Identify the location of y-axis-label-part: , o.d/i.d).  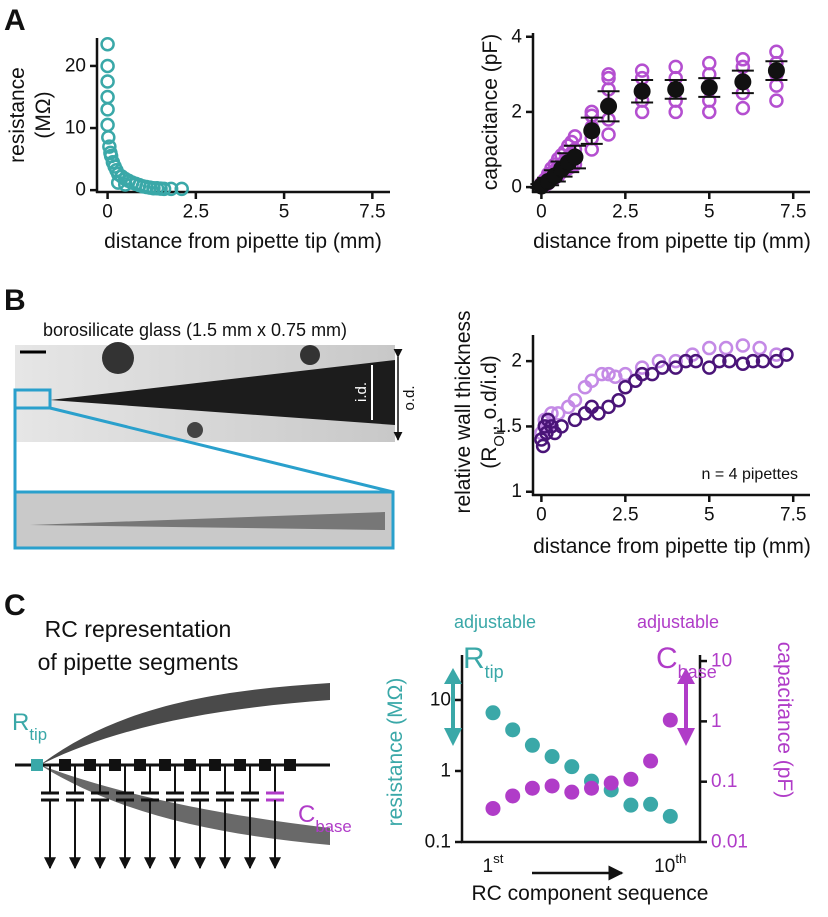
(489, 393).